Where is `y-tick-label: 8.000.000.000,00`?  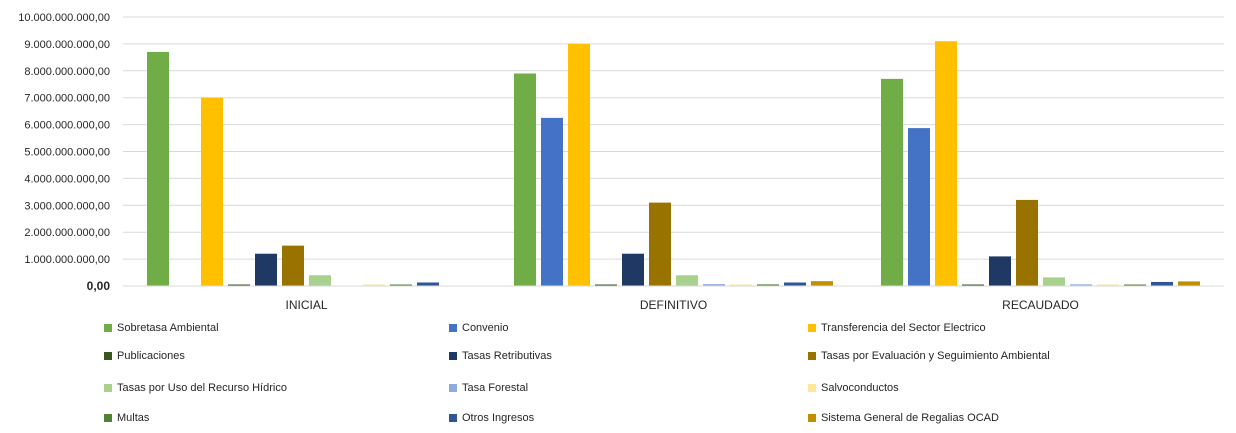
y-tick-label: 8.000.000.000,00 is located at coordinates (67, 72).